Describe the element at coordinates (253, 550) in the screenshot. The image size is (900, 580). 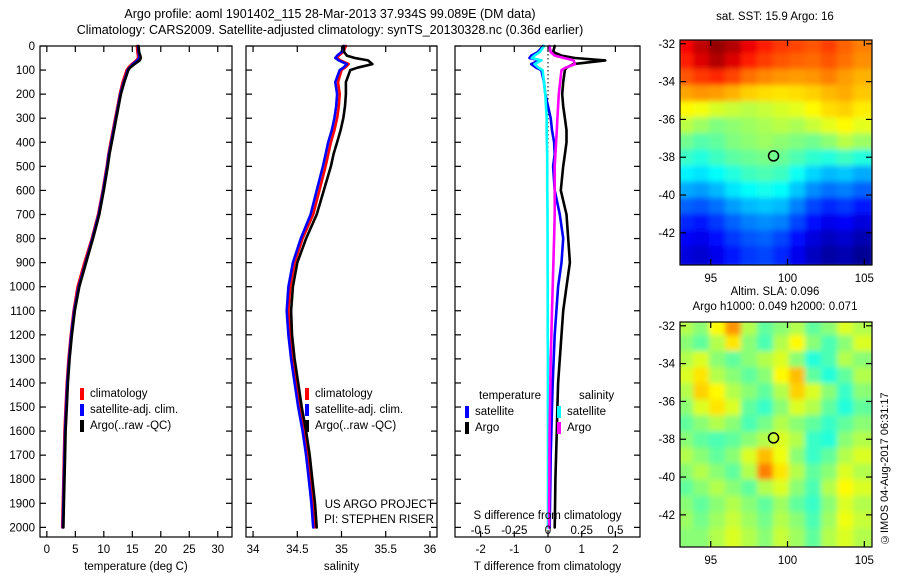
I see `svg-text: 34` at that location.